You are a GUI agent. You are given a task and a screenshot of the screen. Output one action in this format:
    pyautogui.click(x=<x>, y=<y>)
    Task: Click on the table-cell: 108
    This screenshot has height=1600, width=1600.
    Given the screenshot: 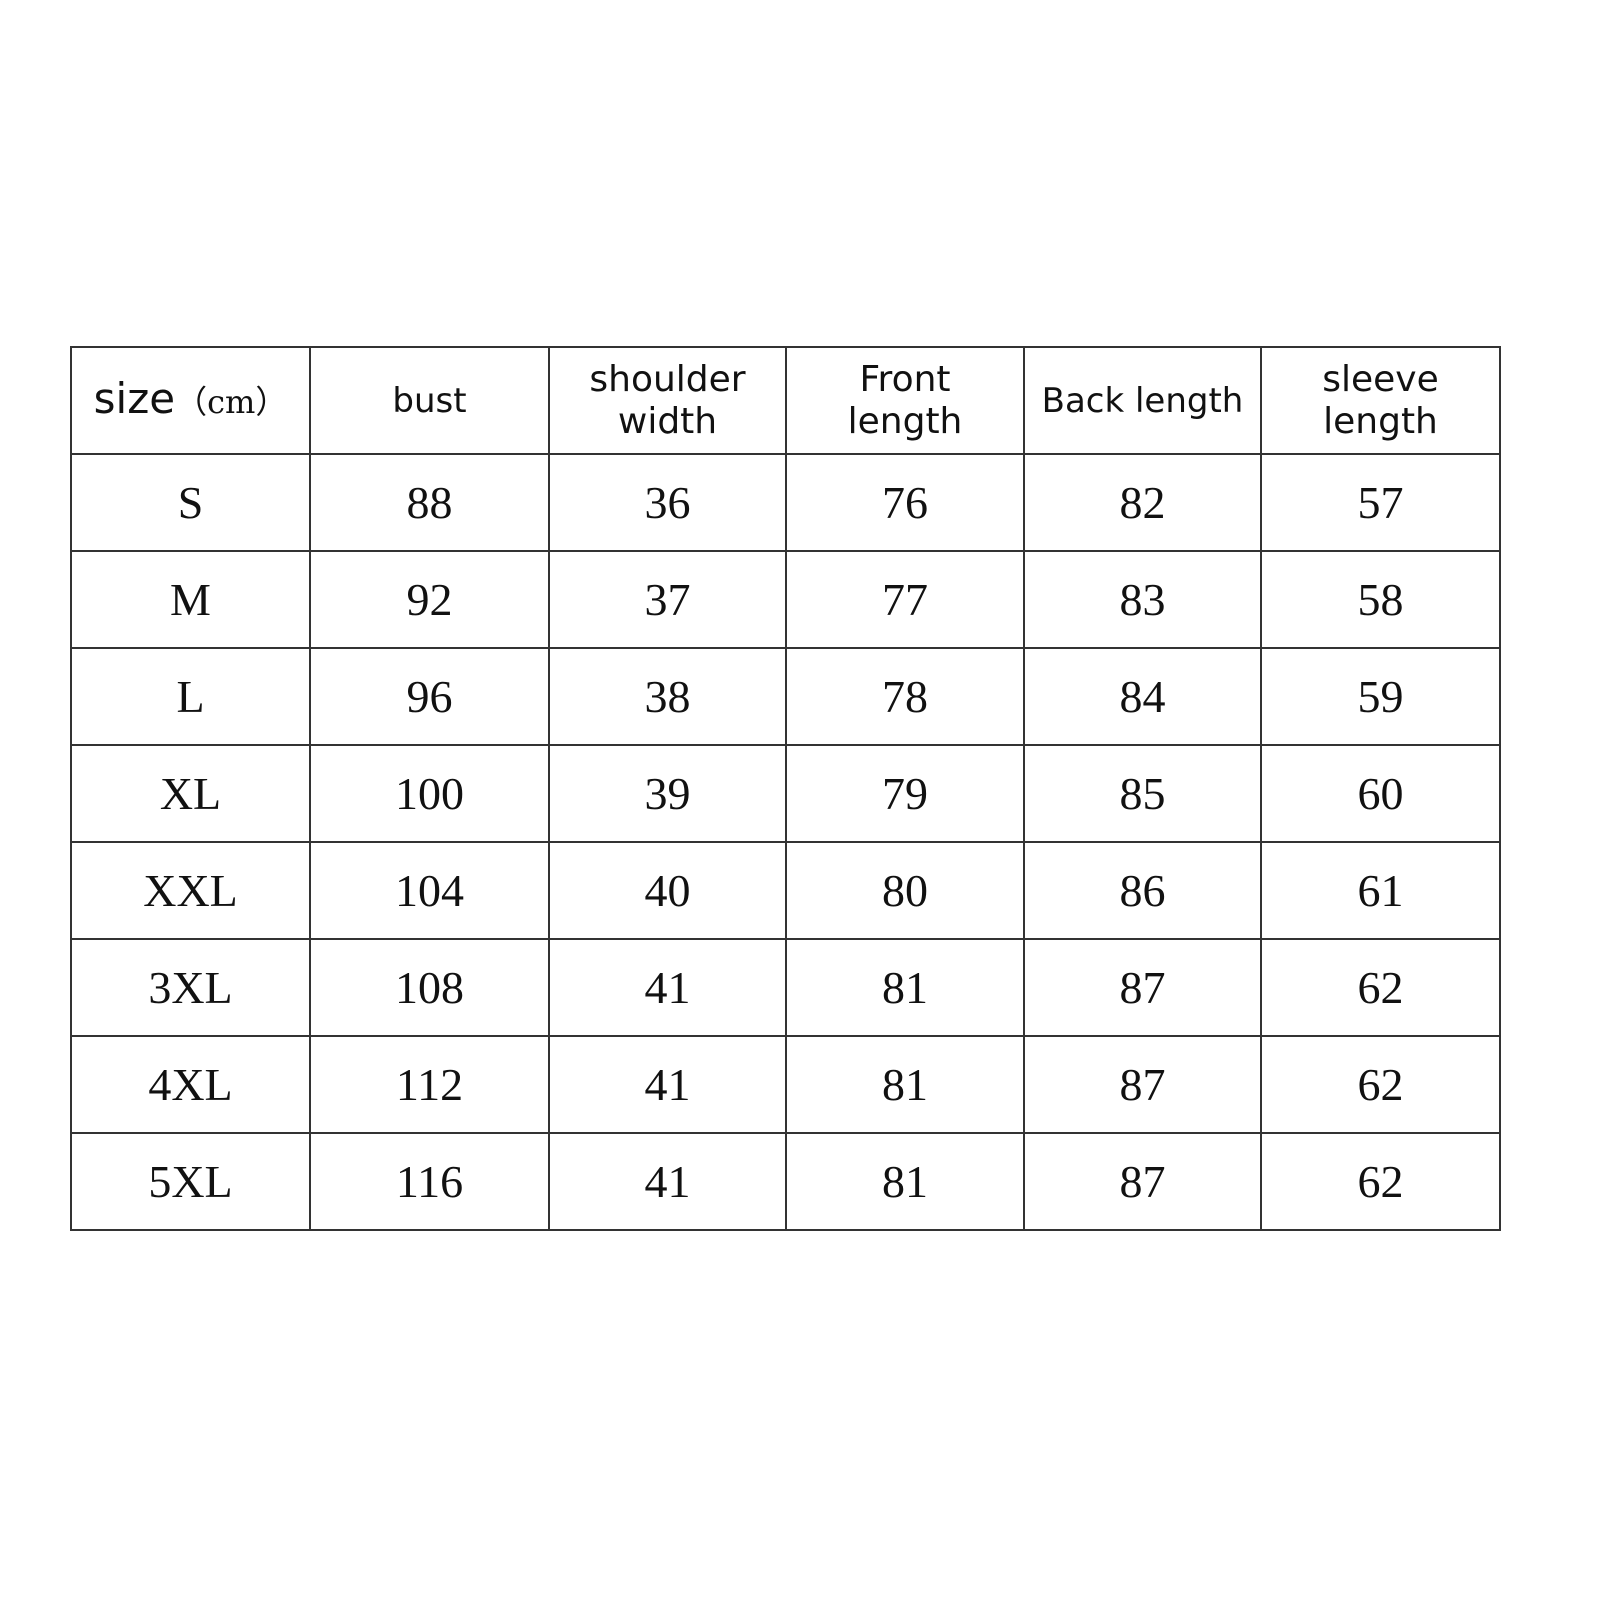 What is the action you would take?
    pyautogui.click(x=429, y=987)
    